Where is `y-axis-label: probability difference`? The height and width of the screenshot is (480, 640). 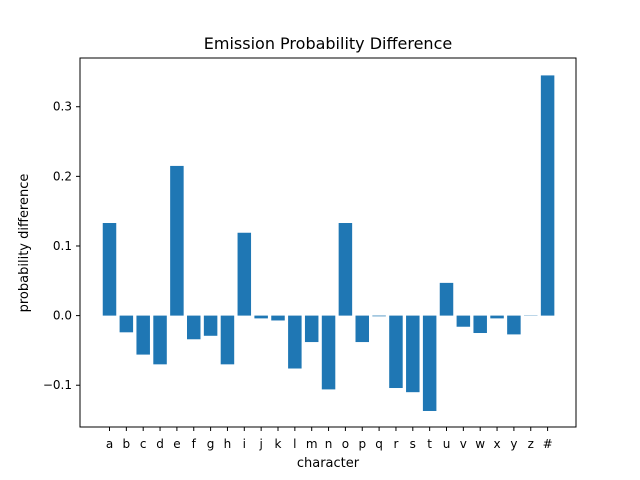 y-axis-label: probability difference is located at coordinates (24, 243).